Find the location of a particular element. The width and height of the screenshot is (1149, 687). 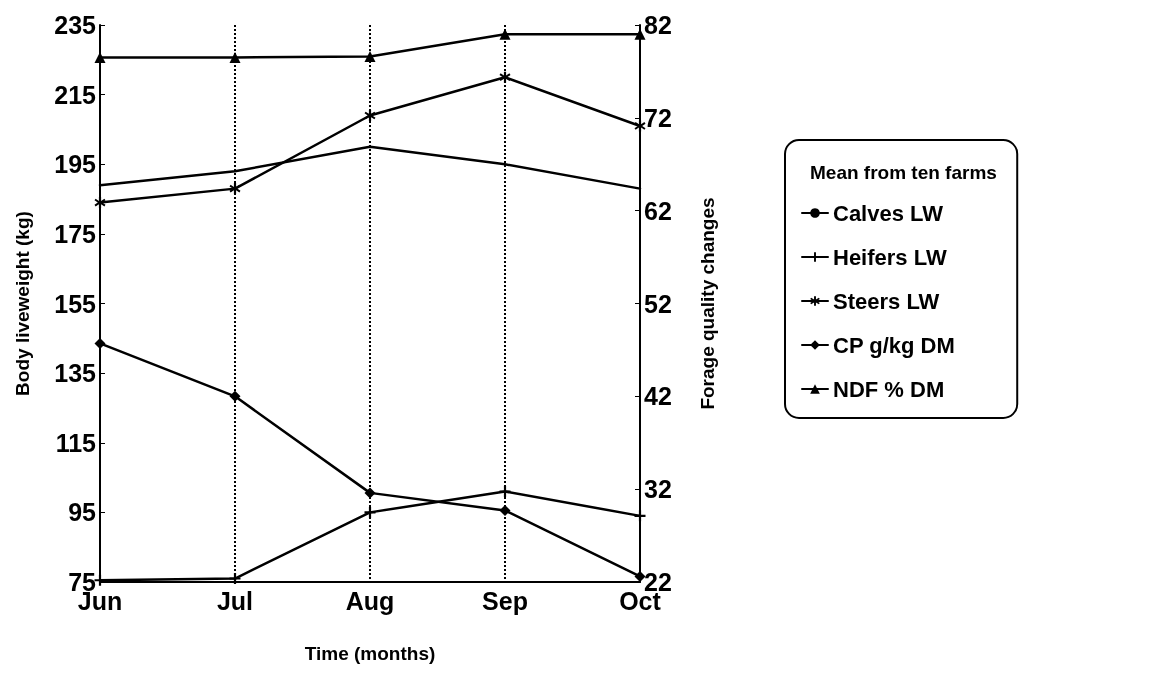

x-tick-label: Jul is located at coordinates (235, 600).